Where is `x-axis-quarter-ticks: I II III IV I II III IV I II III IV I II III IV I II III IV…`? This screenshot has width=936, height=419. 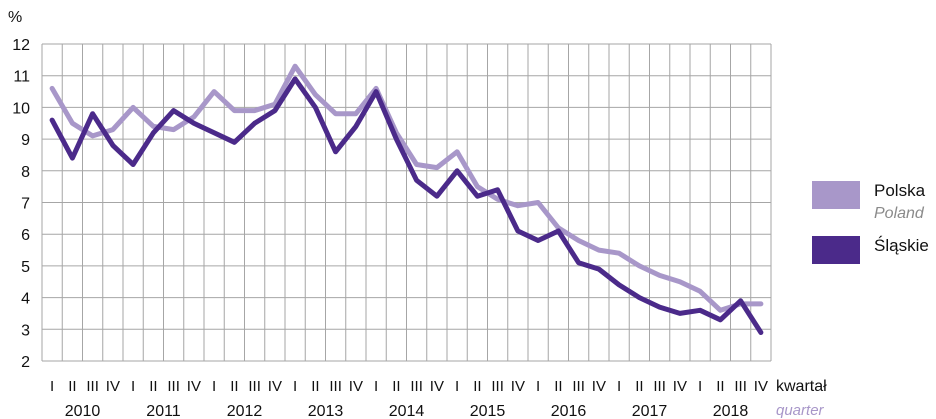
x-axis-quarter-ticks: I II III IV I II III IV I II III IV I II III IV I II III IV… is located at coordinates (409, 386).